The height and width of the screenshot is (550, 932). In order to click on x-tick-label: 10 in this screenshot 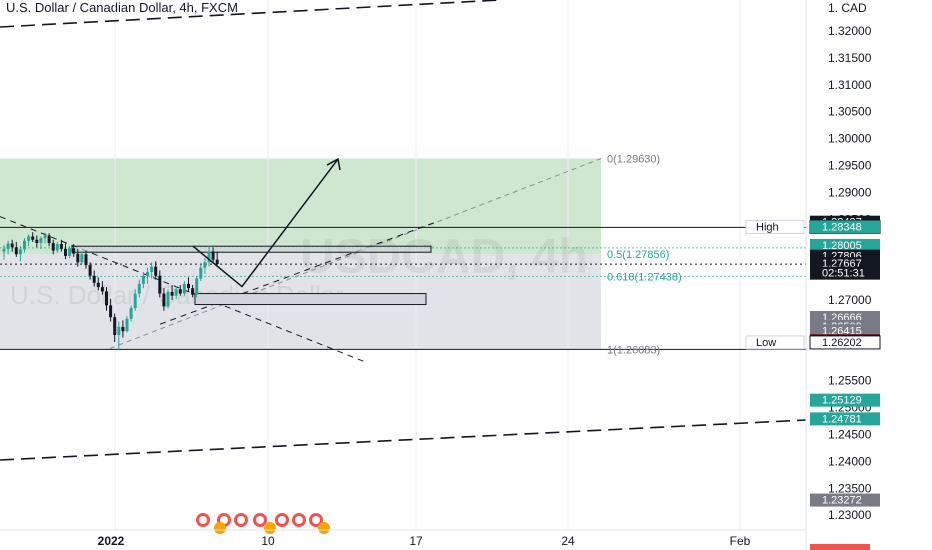, I will do `click(268, 541)`.